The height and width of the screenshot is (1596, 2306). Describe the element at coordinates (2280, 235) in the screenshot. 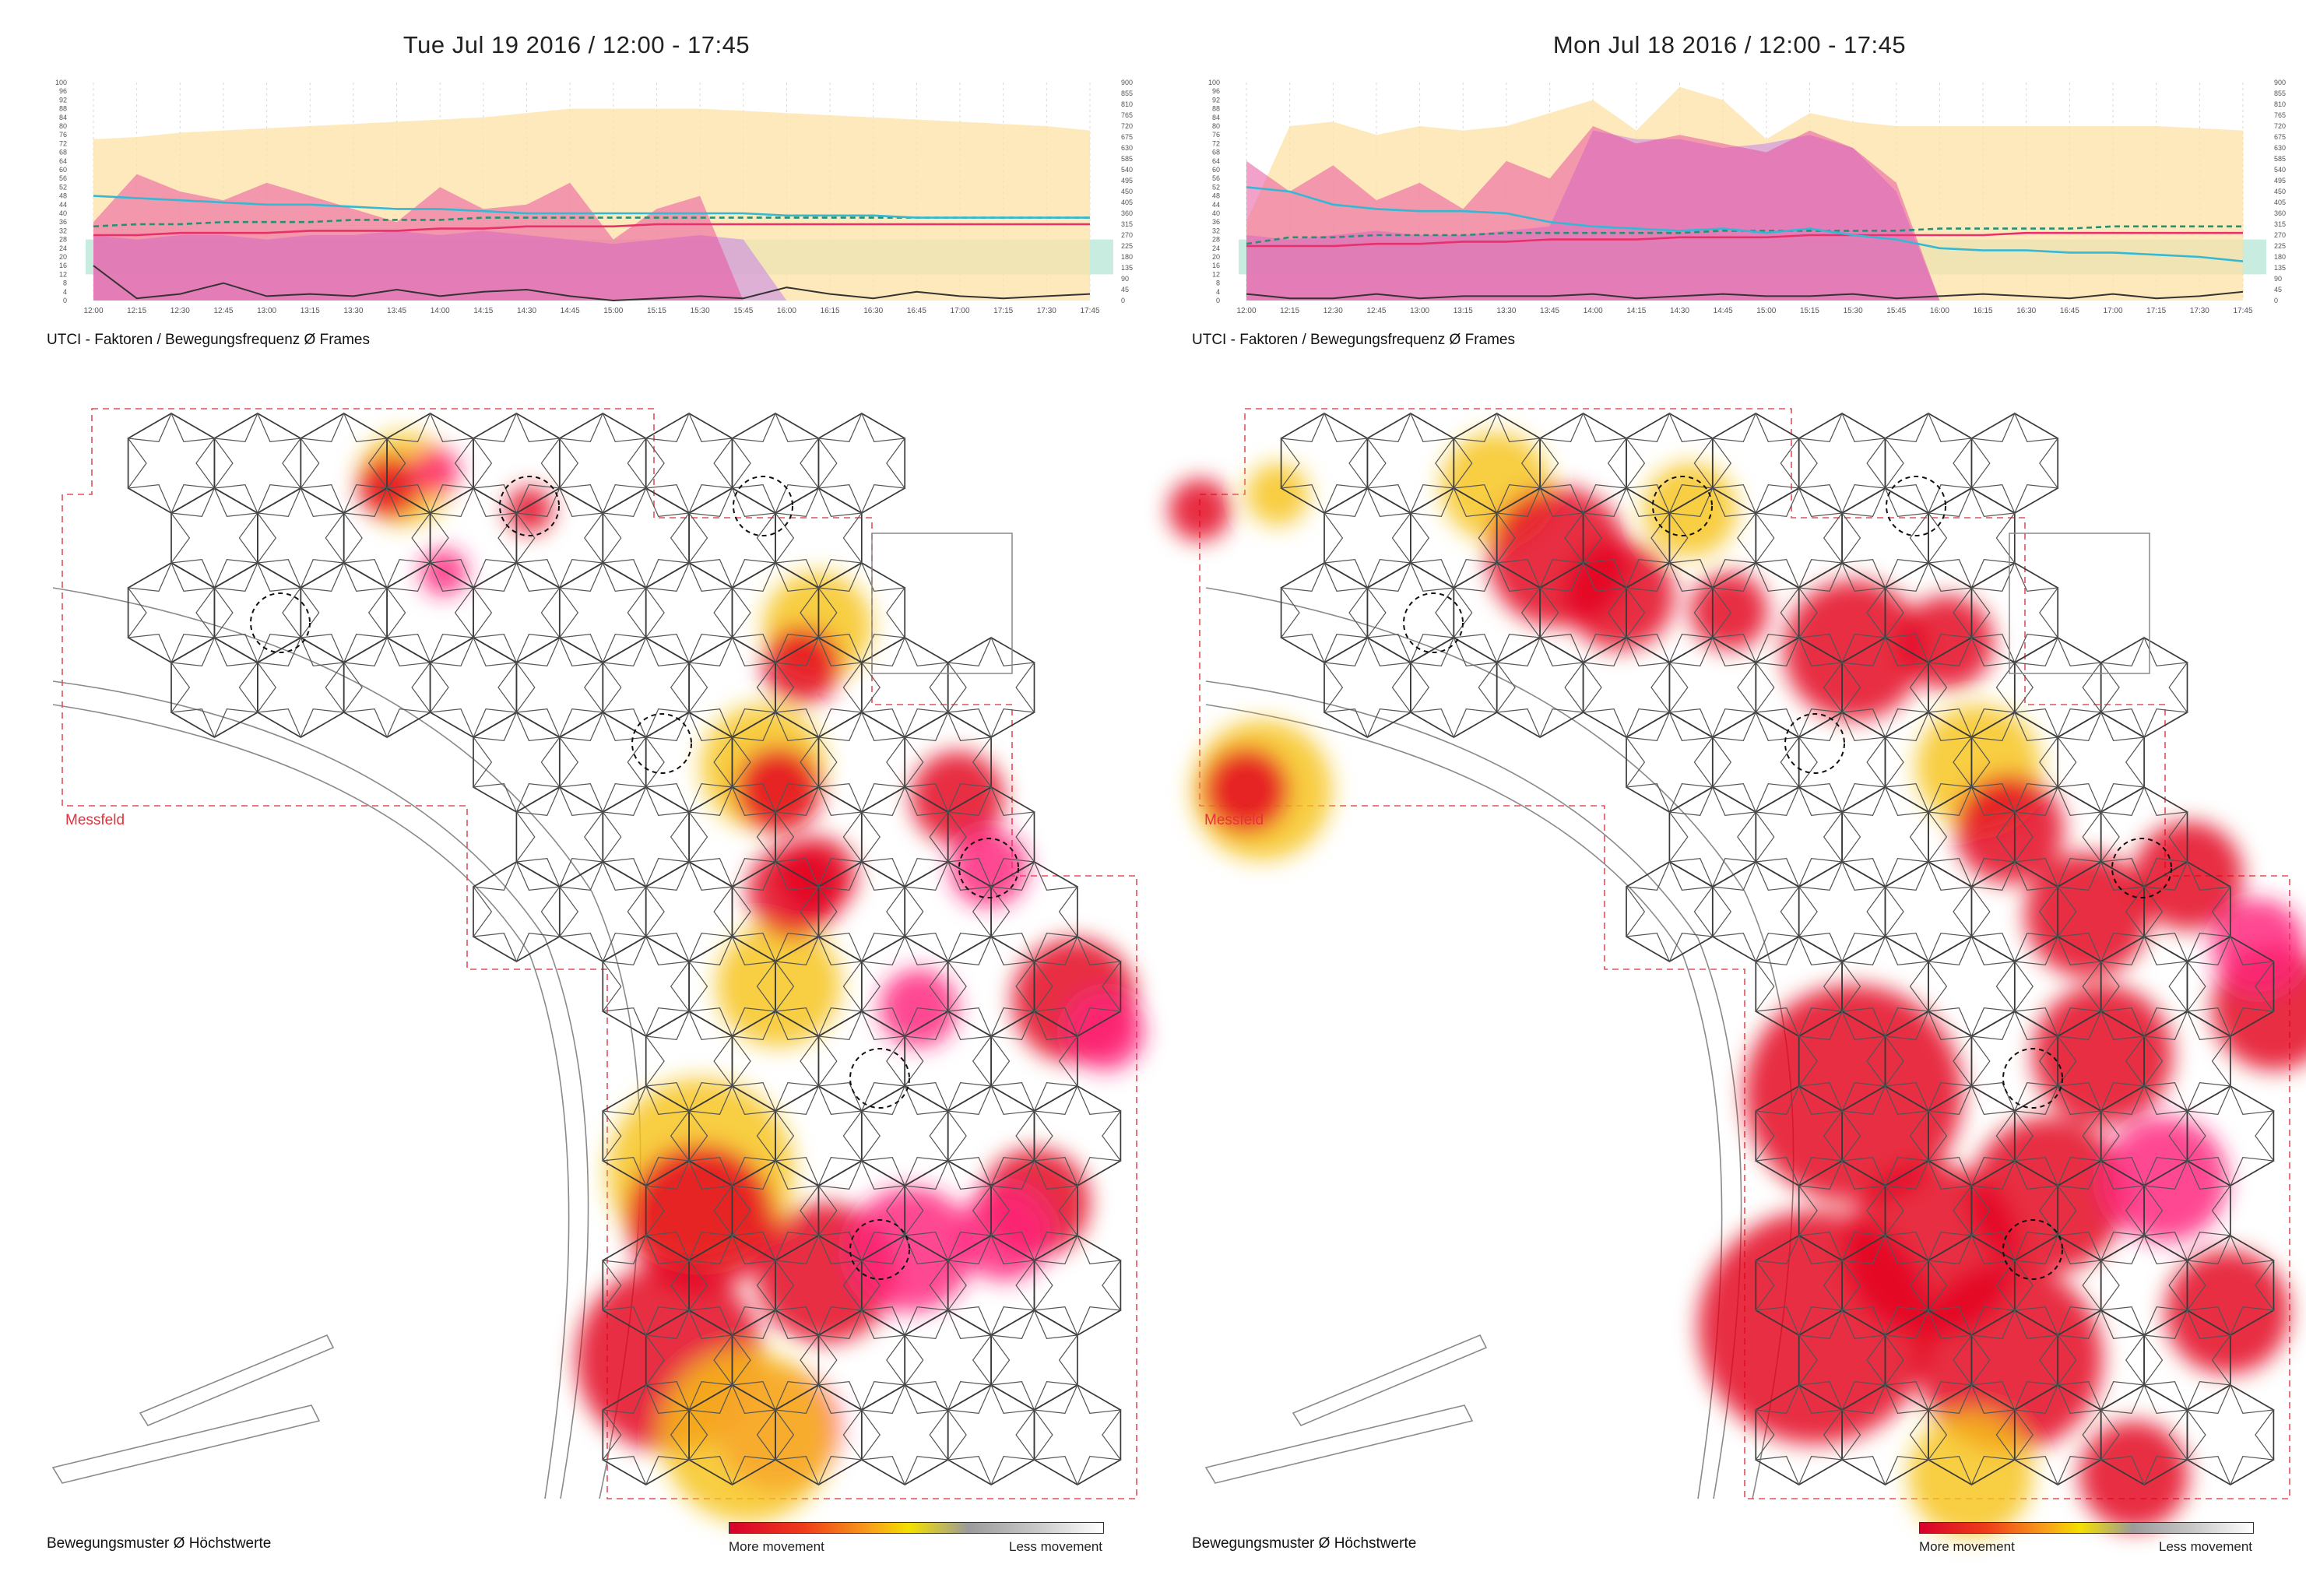

I see `y2-tick-label: 270` at that location.